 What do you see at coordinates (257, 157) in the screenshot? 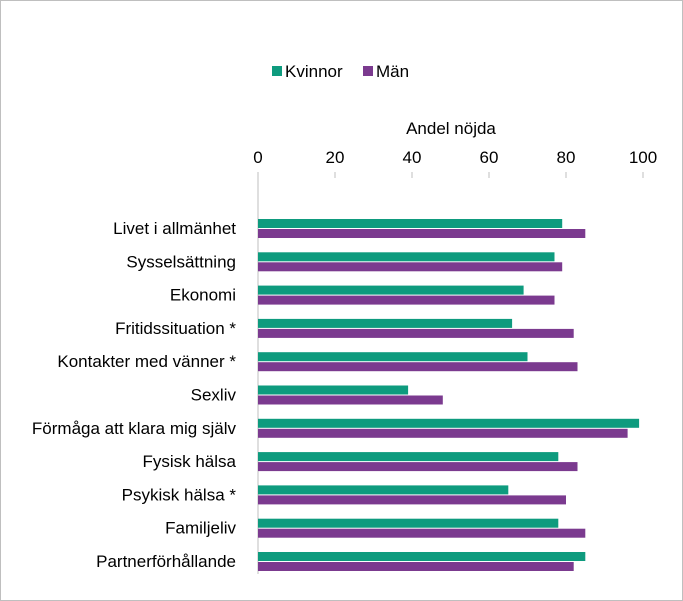
I see `x-tick-label-0: 0` at bounding box center [257, 157].